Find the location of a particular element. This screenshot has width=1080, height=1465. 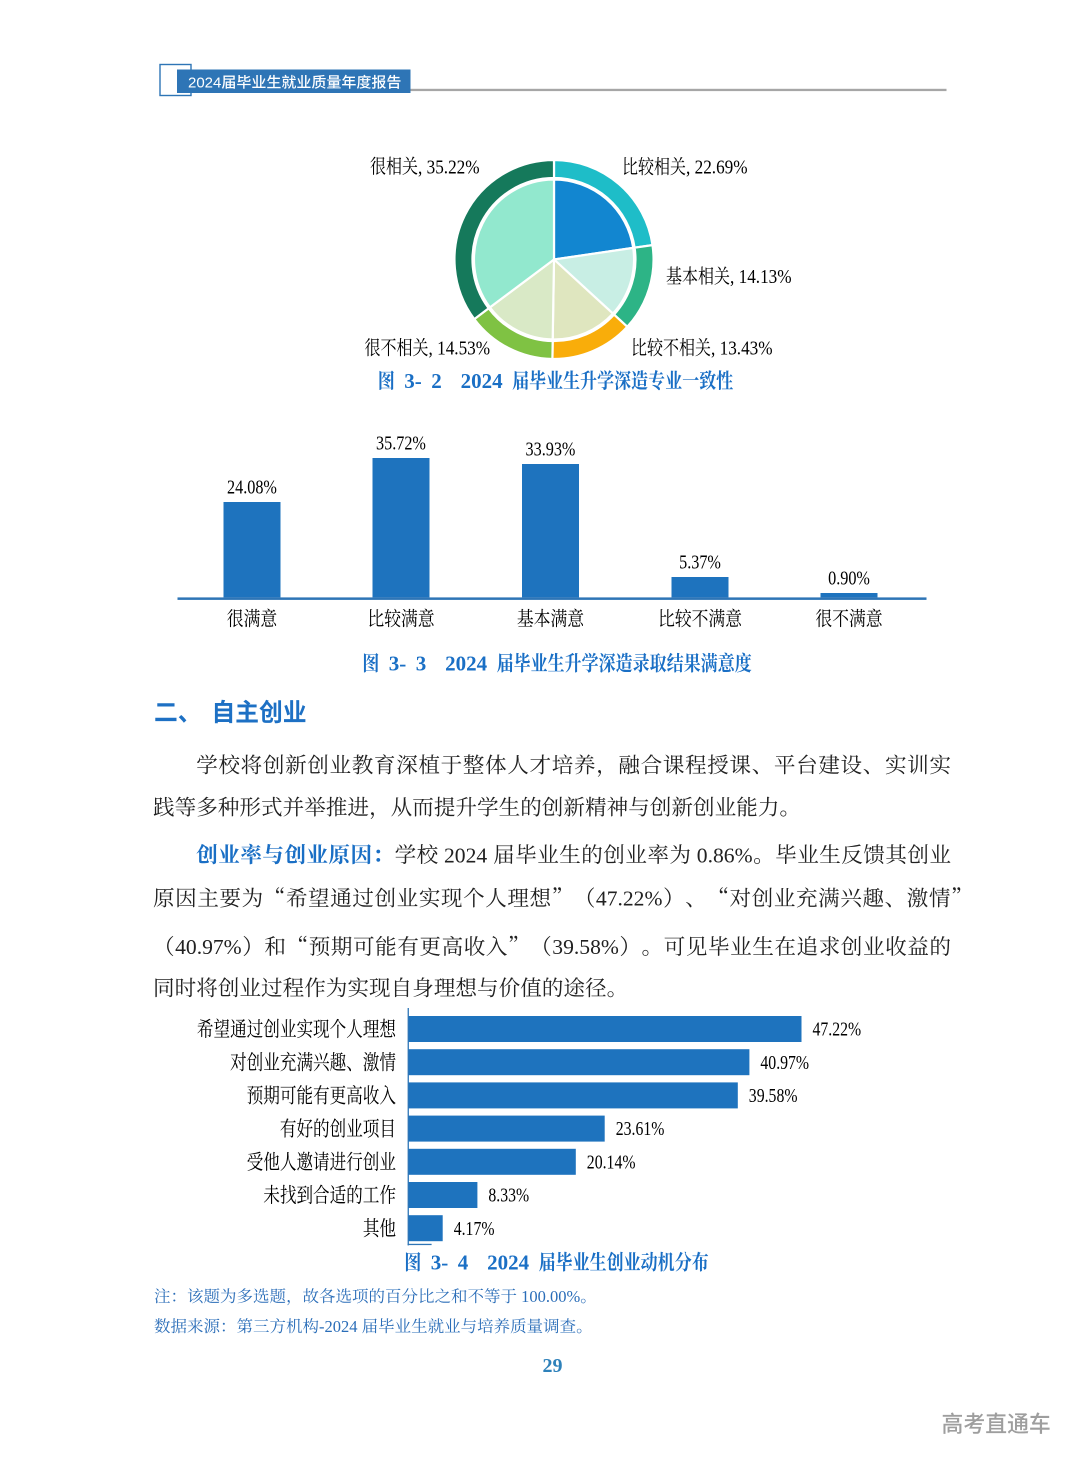

svg-text: 0.86% is located at coordinates (725, 855).